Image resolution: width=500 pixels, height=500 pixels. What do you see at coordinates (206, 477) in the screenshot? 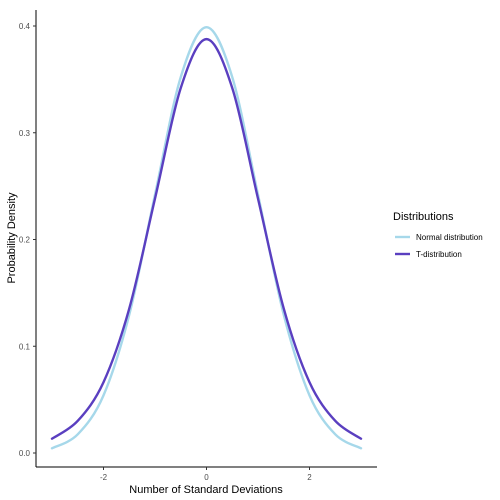
I see `x-tick-label: 0` at bounding box center [206, 477].